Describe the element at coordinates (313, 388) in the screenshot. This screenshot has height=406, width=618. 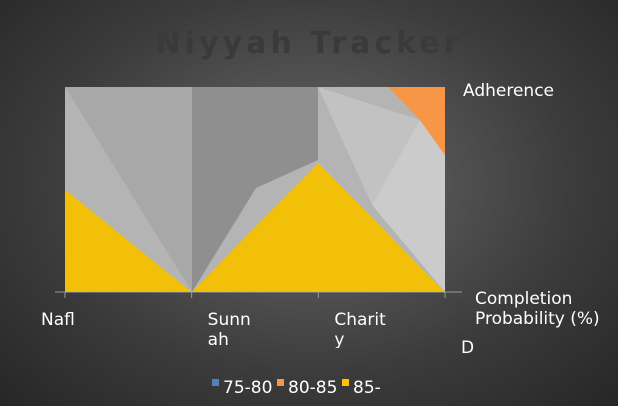
I see `legend-label: 80-85` at that location.